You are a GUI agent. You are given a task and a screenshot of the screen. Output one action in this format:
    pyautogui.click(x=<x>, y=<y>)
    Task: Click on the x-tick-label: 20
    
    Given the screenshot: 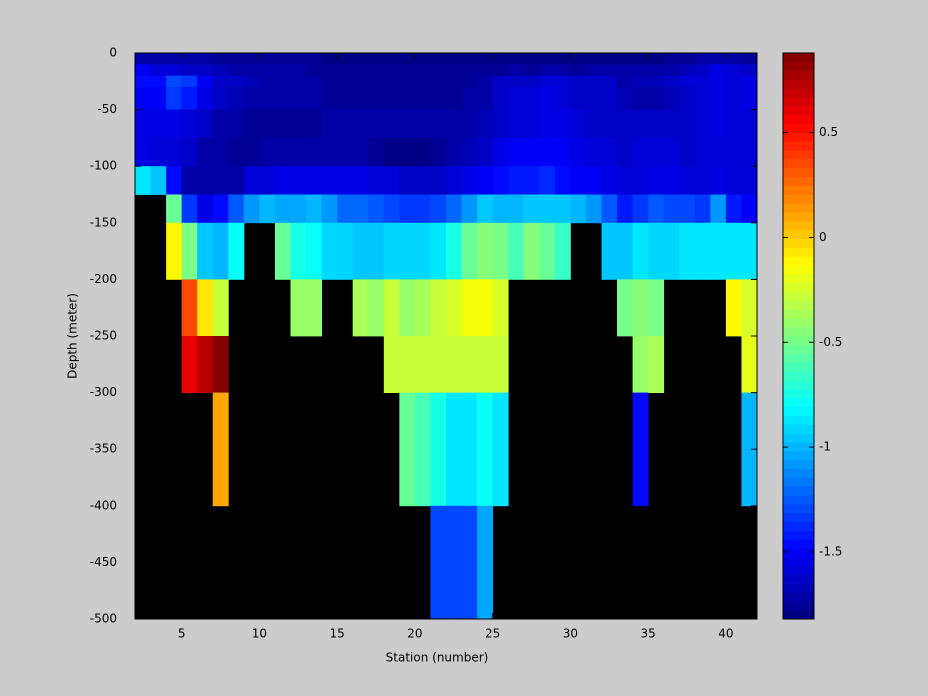 What is the action you would take?
    pyautogui.click(x=414, y=634)
    